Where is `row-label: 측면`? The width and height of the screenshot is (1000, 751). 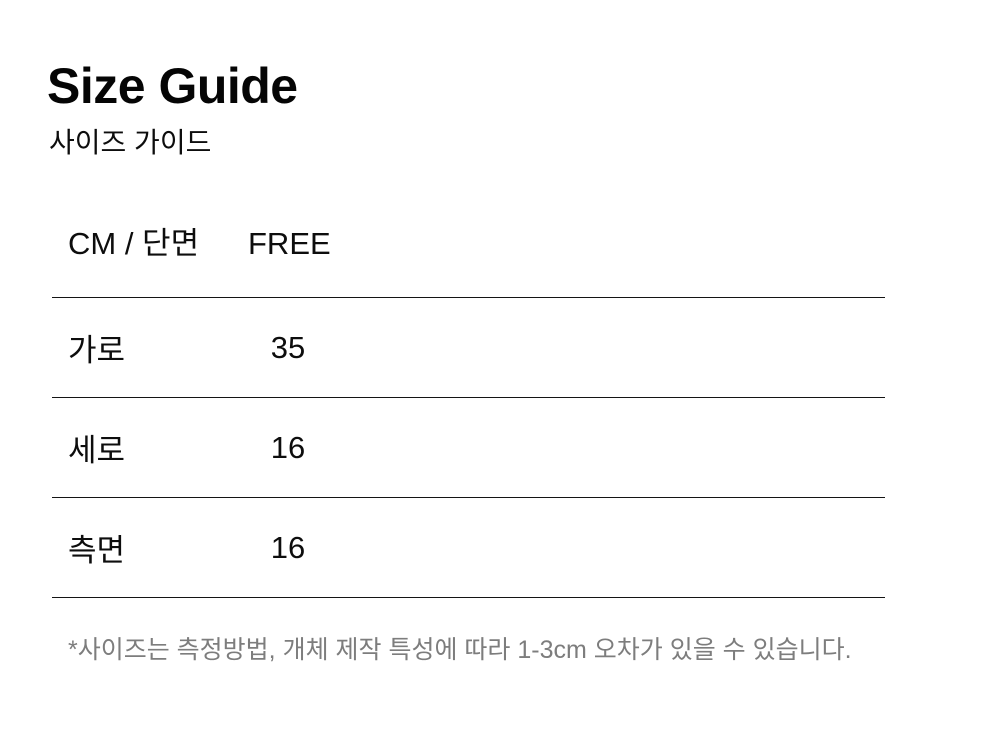
row-label: 측면 is located at coordinates (150, 547).